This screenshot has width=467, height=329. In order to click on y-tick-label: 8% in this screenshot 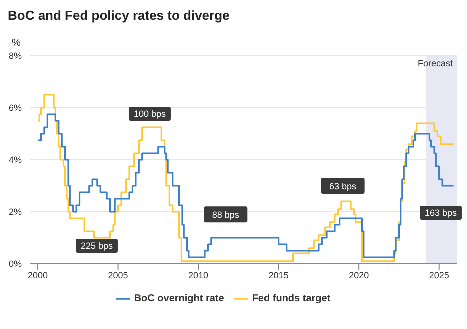, I will do `click(15, 56)`.